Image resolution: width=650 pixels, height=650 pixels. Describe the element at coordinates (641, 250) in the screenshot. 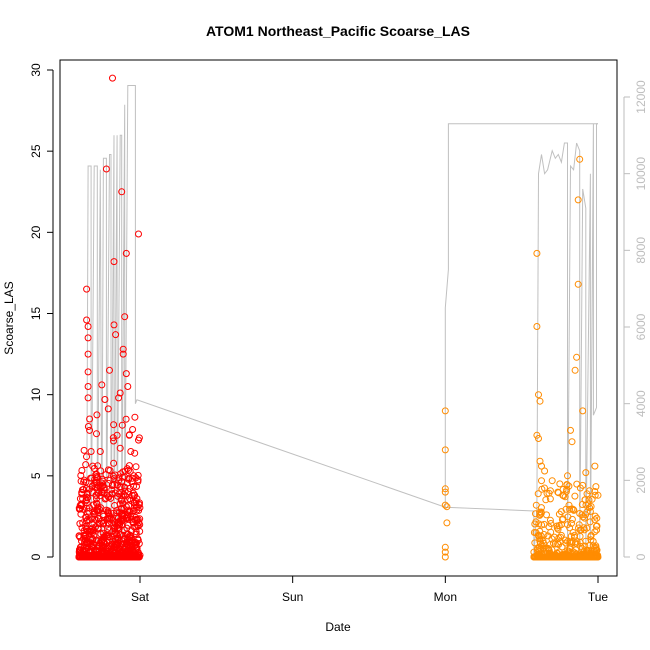

I see `y-right-tick-label: 8000` at that location.